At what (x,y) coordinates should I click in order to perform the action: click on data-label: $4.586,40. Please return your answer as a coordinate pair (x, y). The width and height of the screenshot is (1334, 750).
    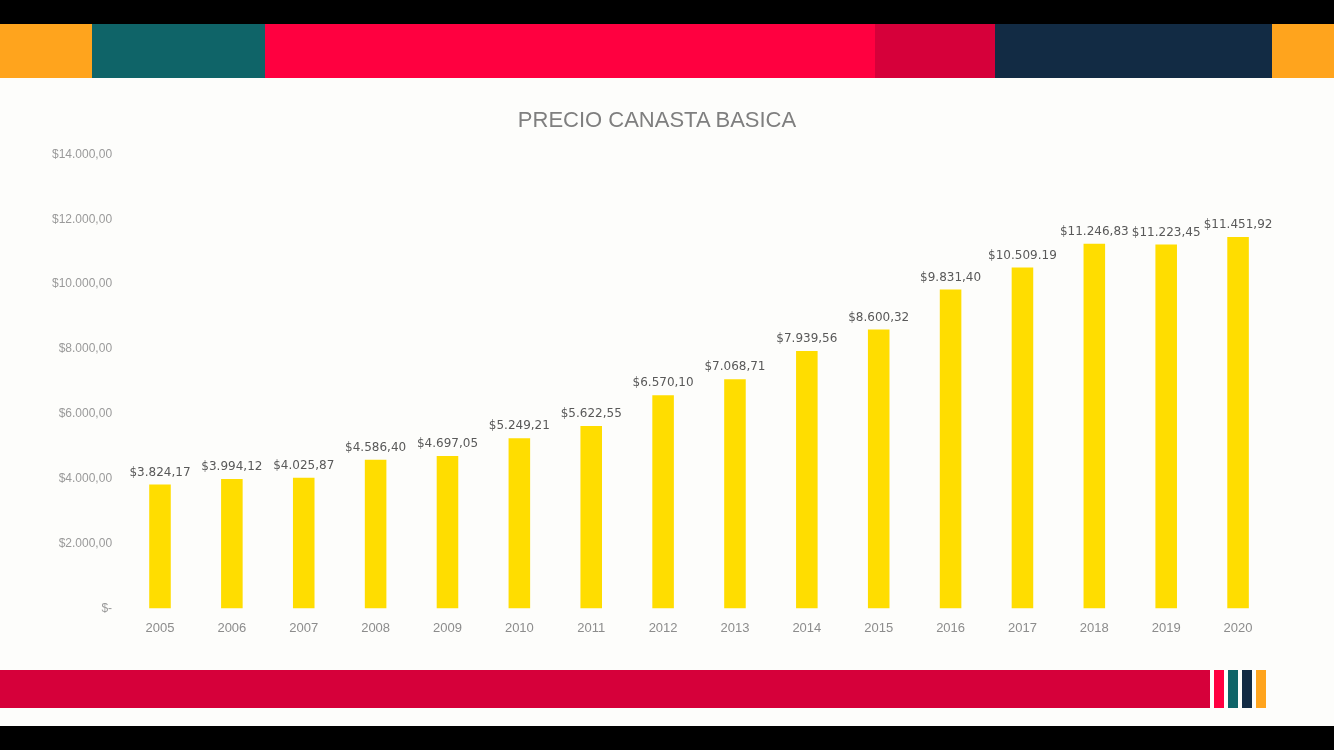
    Looking at the image, I should click on (376, 446).